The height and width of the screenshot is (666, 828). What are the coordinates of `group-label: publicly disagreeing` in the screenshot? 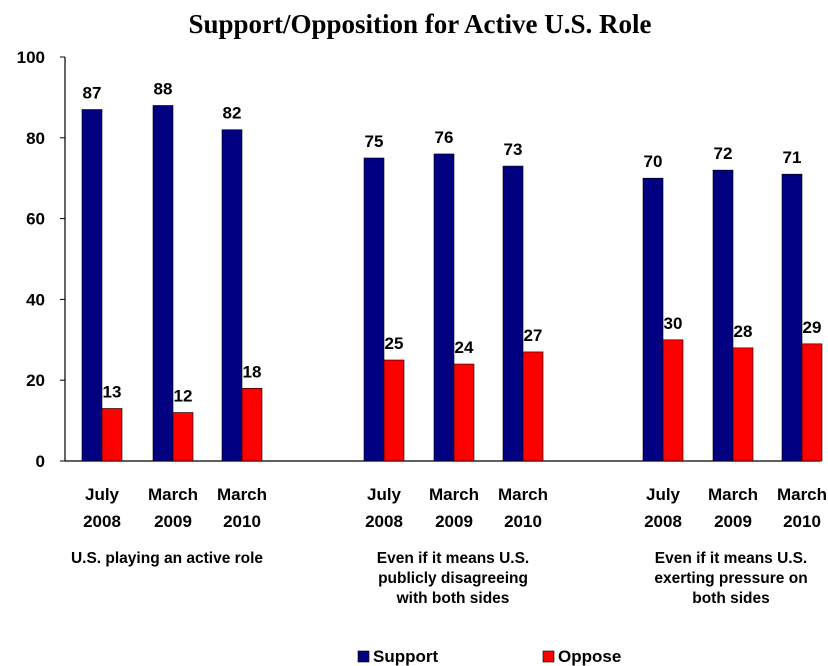 It's located at (453, 578).